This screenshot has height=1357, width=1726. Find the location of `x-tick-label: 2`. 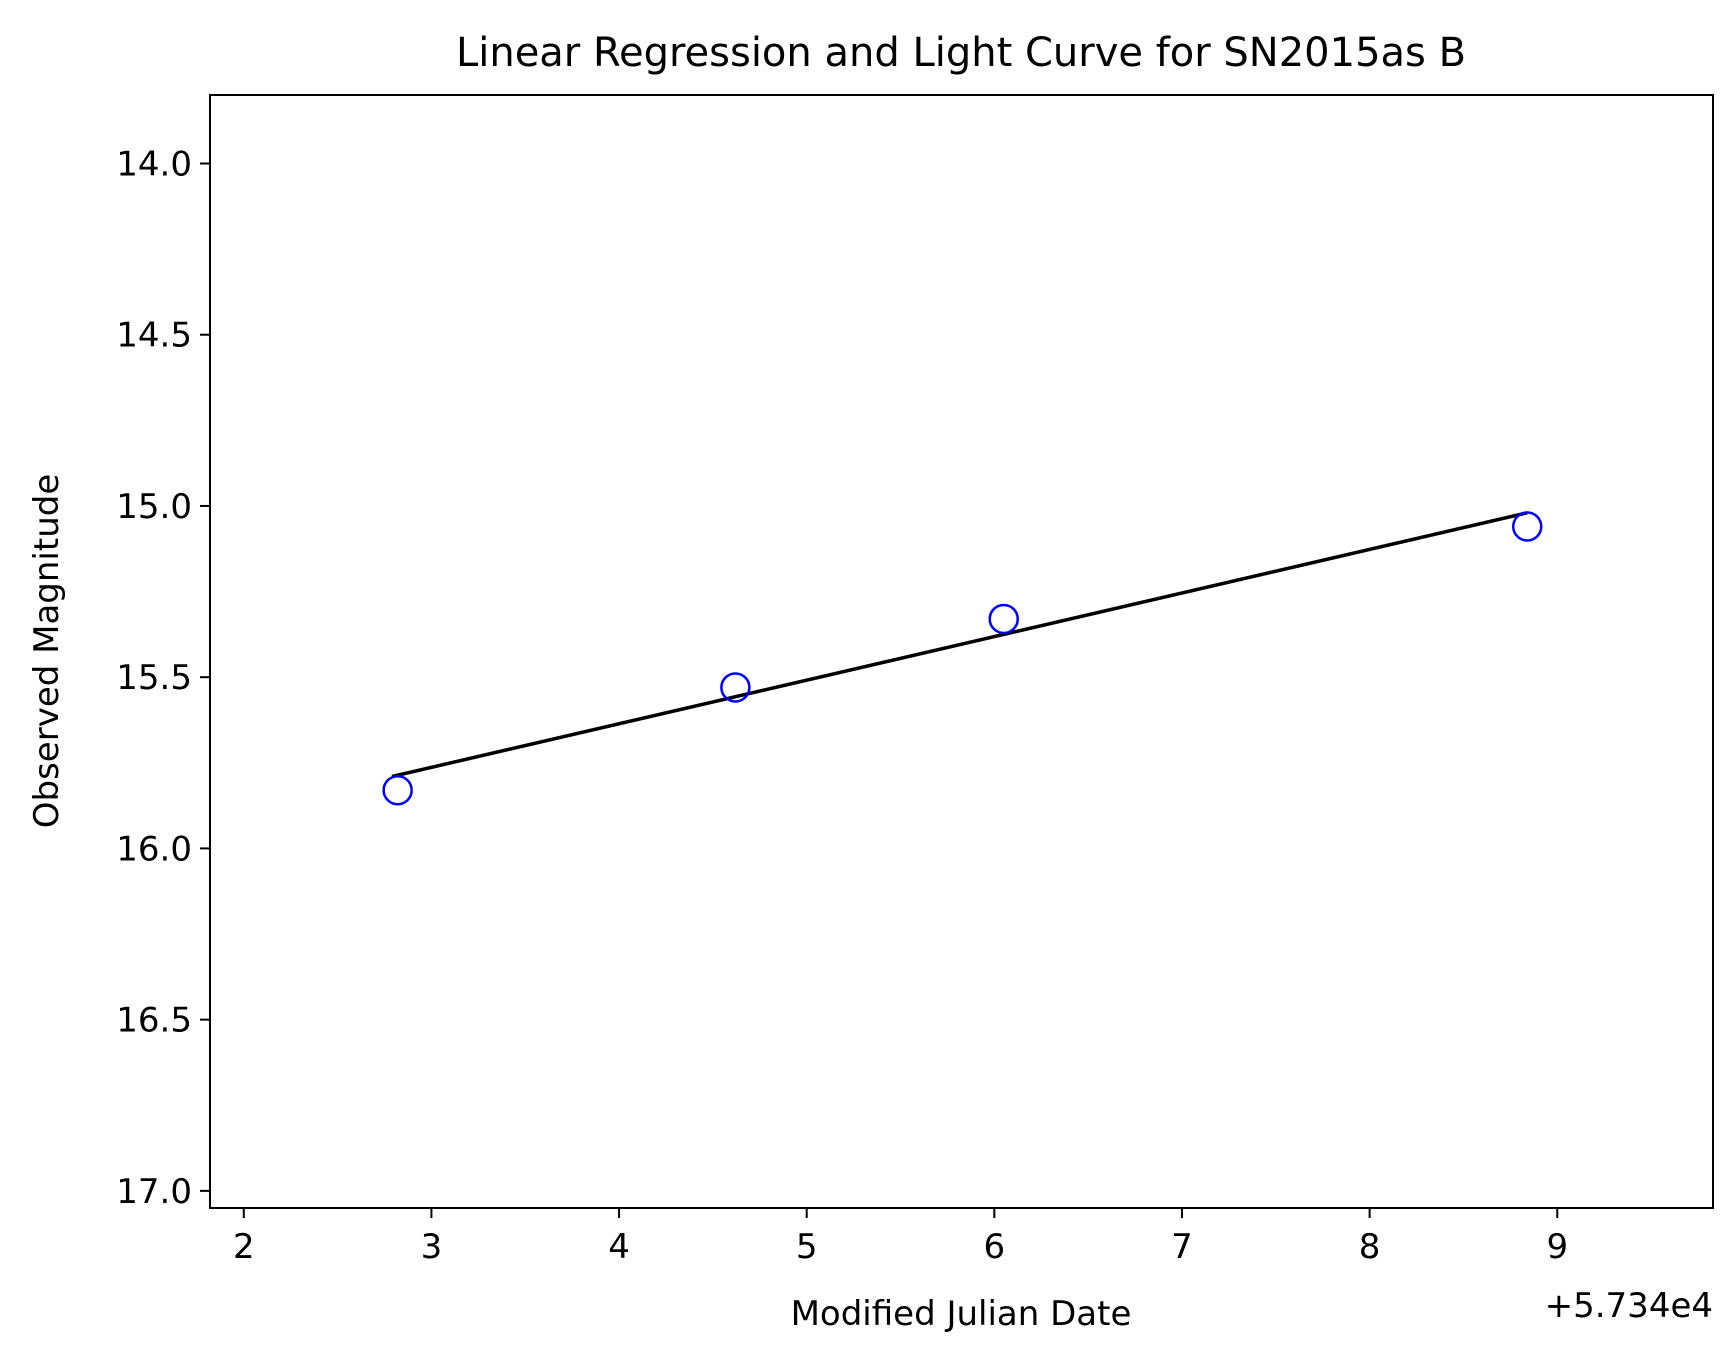

x-tick-label: 2 is located at coordinates (244, 1247).